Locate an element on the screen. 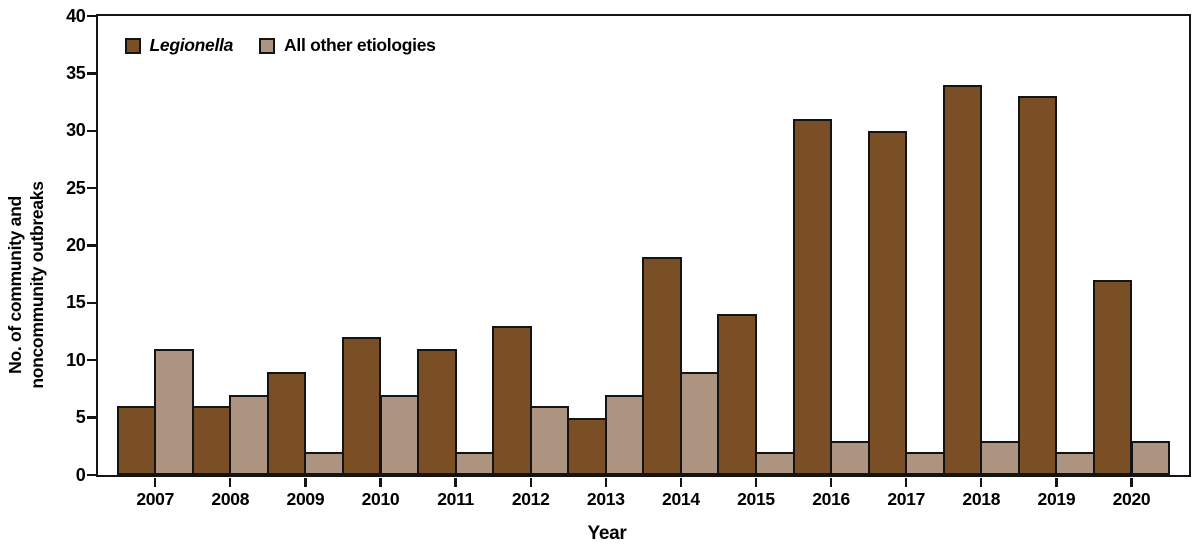 The height and width of the screenshot is (552, 1200). bar-2016-other-etiologies is located at coordinates (850, 457).